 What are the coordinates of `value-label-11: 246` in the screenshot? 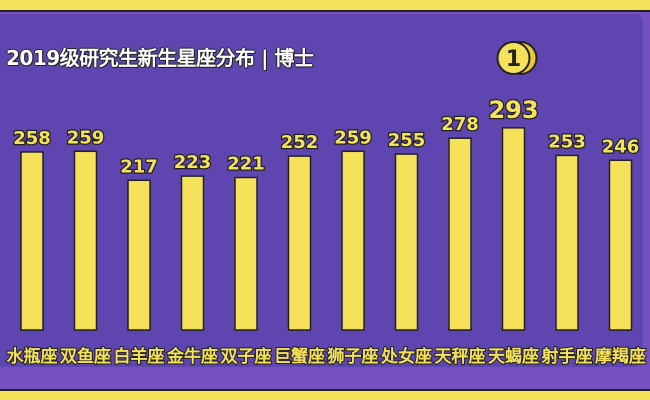 It's located at (621, 146).